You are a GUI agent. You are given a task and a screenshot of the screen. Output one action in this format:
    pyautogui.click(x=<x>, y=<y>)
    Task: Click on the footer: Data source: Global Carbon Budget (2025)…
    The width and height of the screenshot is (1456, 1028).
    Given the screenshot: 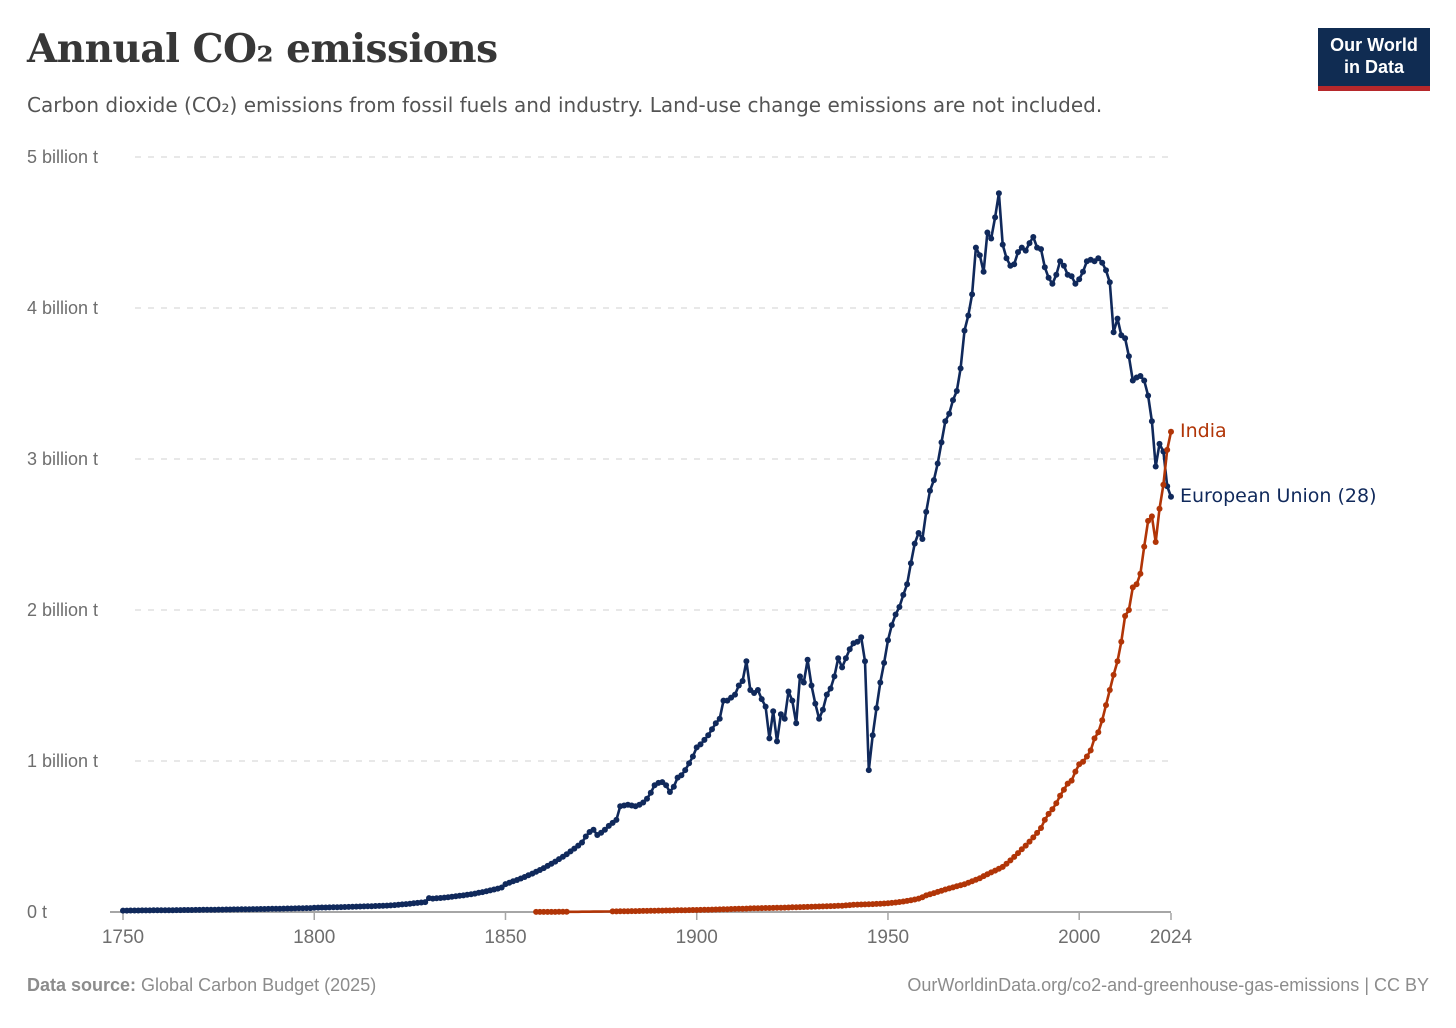 What is the action you would take?
    pyautogui.click(x=728, y=985)
    